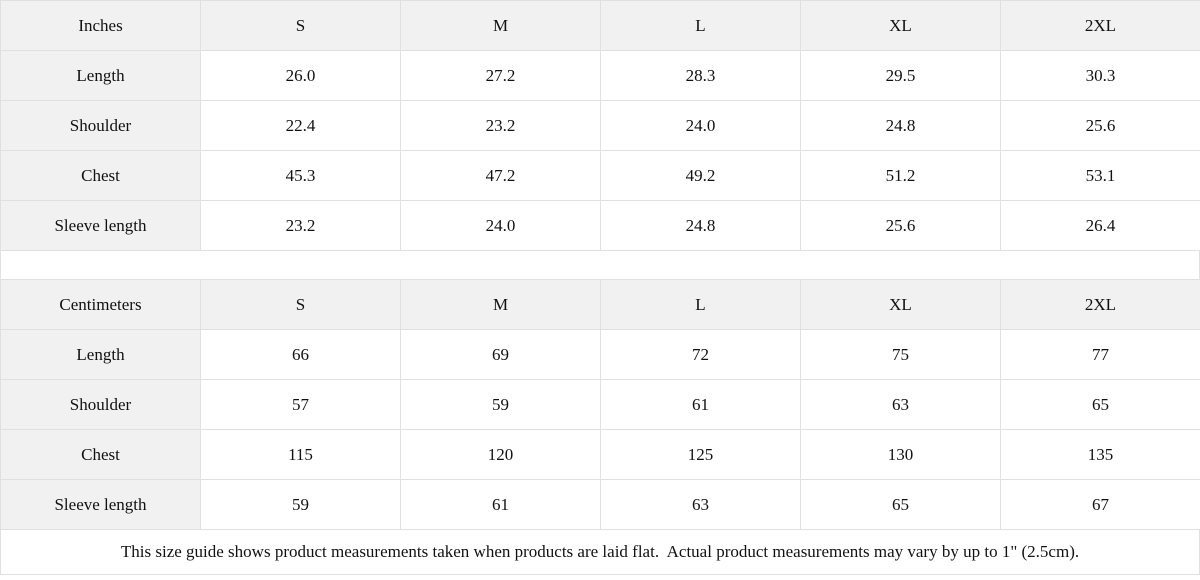  Describe the element at coordinates (1100, 354) in the screenshot. I see `measurement-value: 77` at that location.